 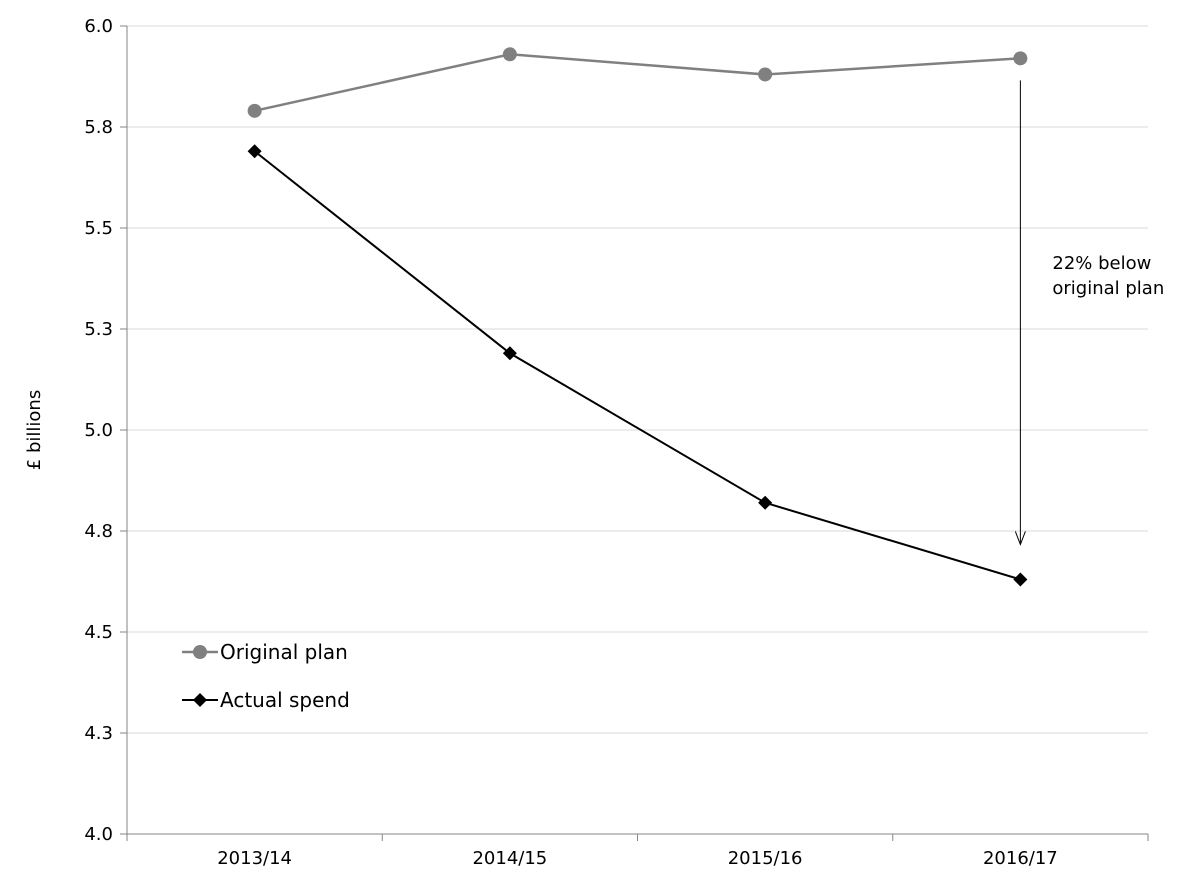 What do you see at coordinates (1020, 538) in the screenshot?
I see `annotation-arrowhead` at bounding box center [1020, 538].